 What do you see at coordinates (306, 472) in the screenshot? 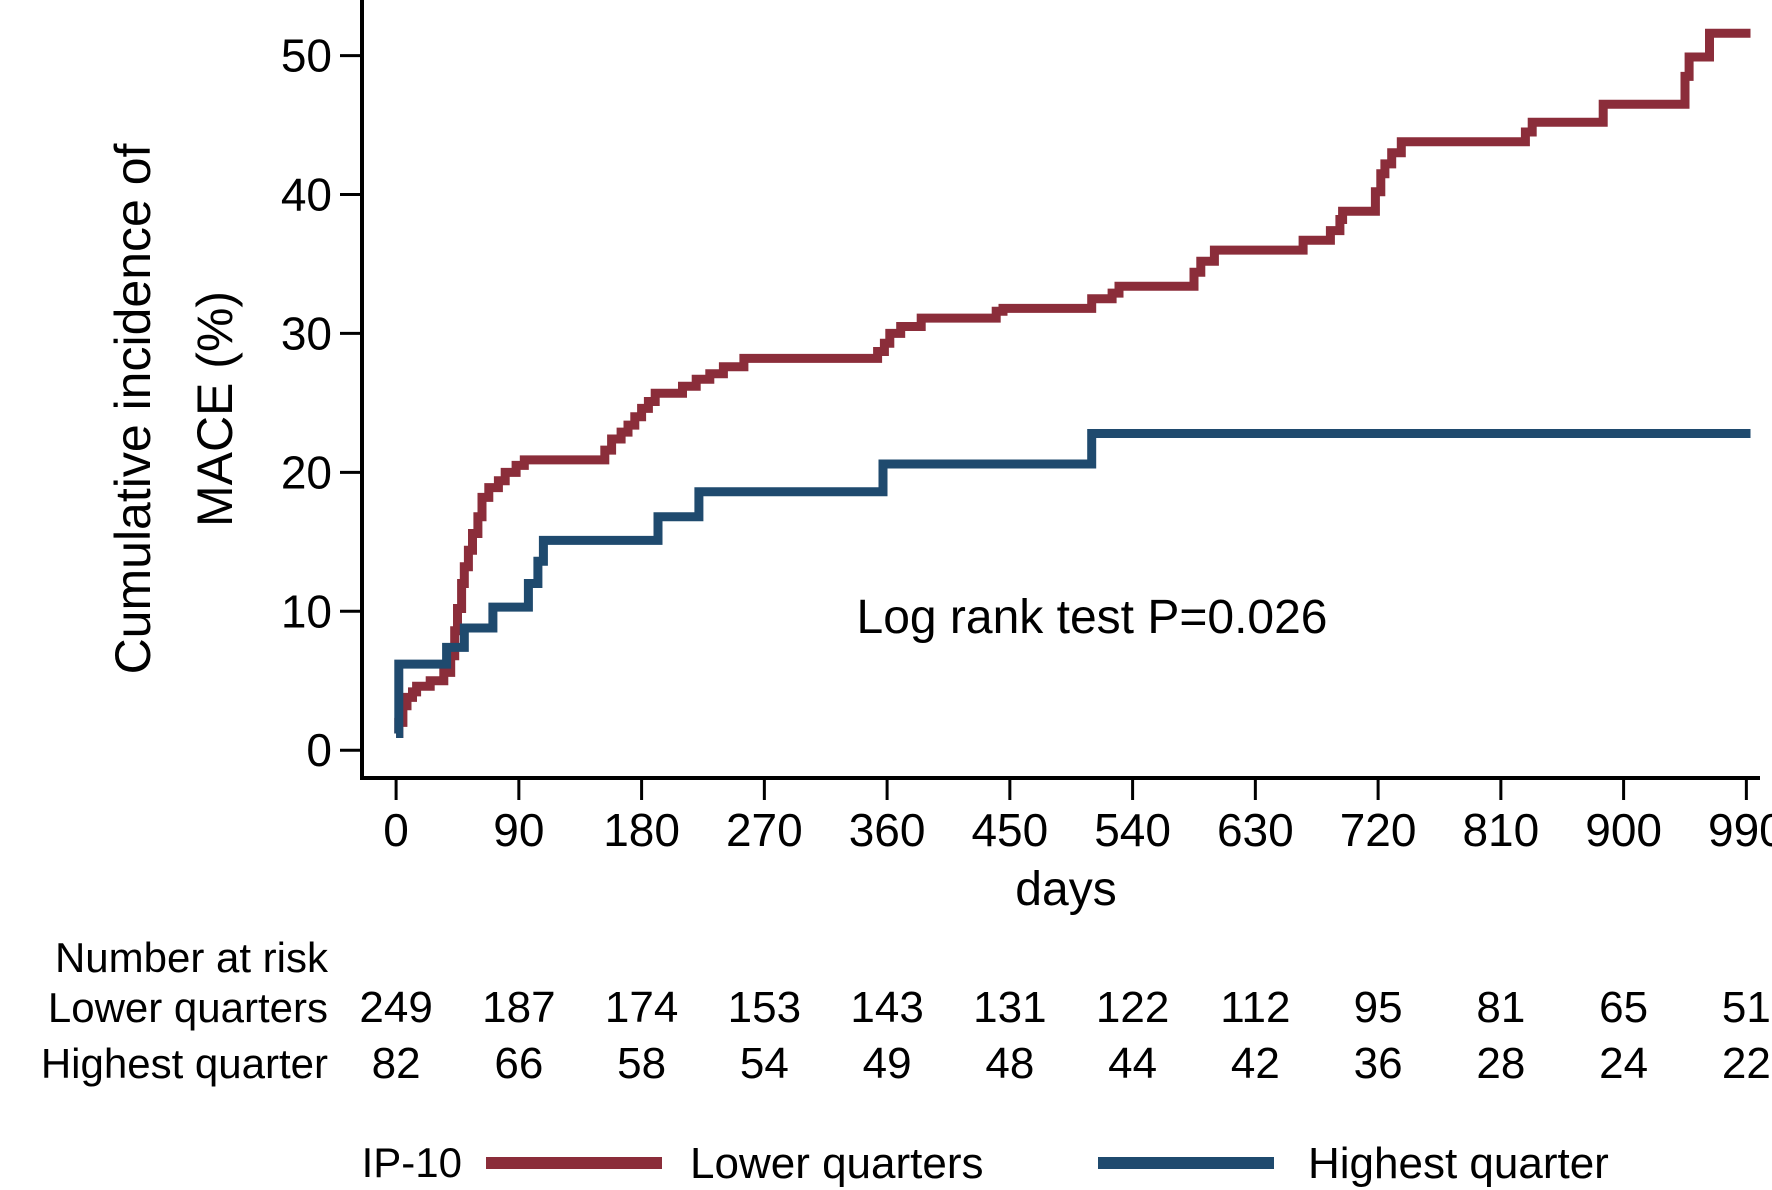
I see `y-tick-label: 20` at bounding box center [306, 472].